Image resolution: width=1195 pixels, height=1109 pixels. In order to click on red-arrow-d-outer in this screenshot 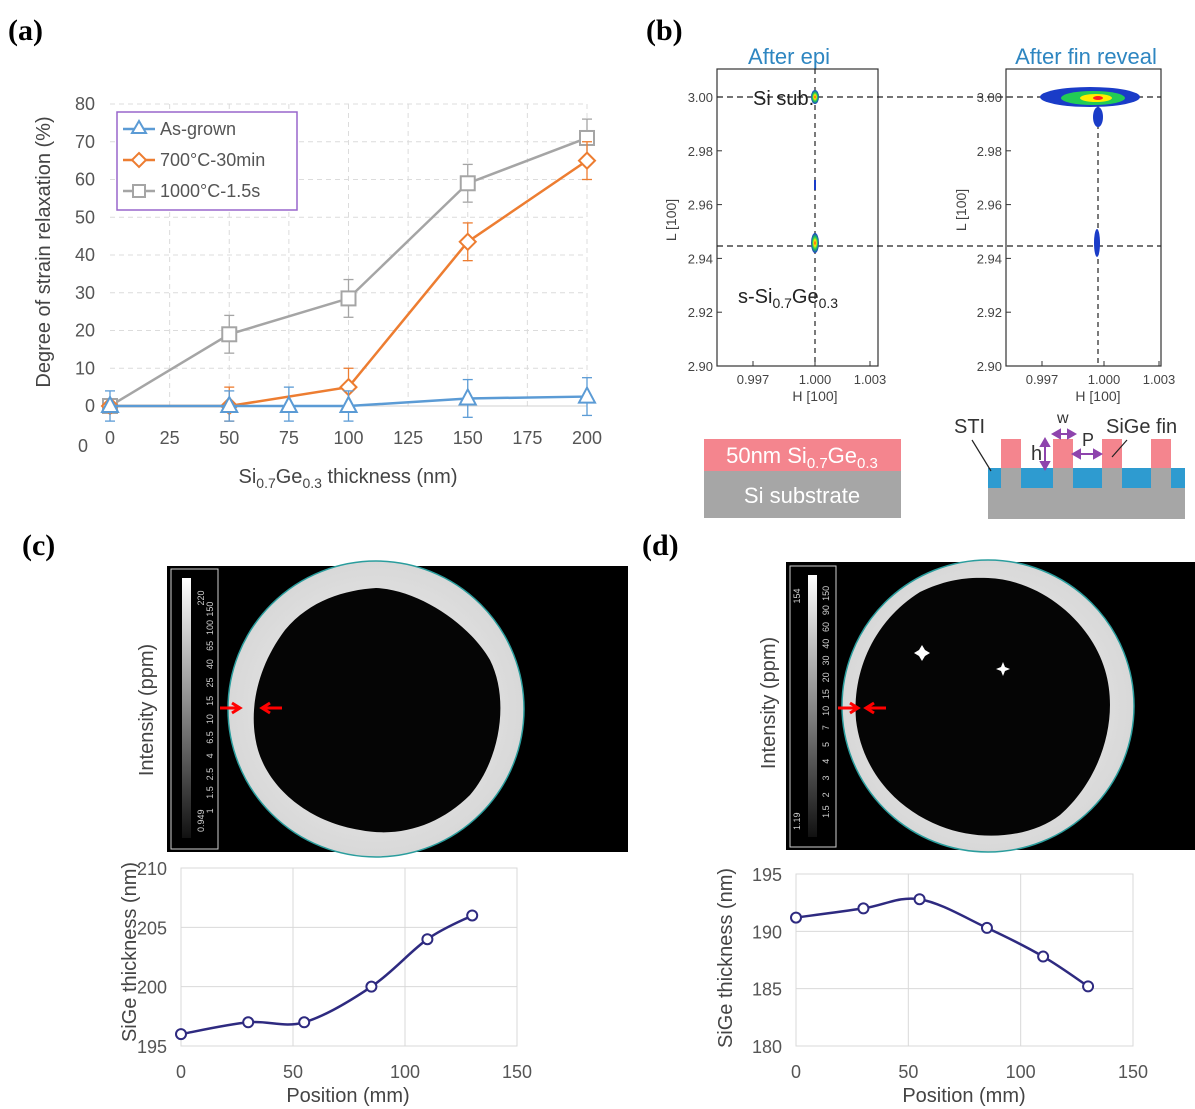, I will do `click(849, 708)`.